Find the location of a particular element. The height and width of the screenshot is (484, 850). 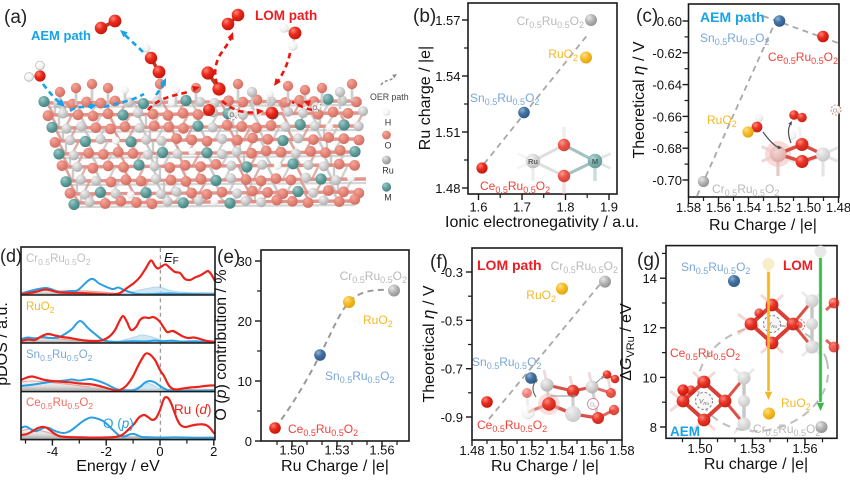

svg-text: 1.51 is located at coordinates (447, 132).